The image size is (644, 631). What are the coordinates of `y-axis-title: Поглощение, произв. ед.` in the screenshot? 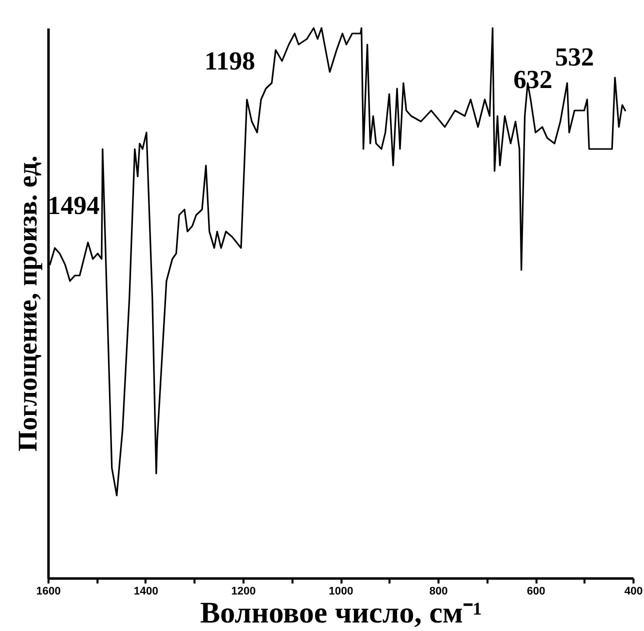 It's located at (27, 303).